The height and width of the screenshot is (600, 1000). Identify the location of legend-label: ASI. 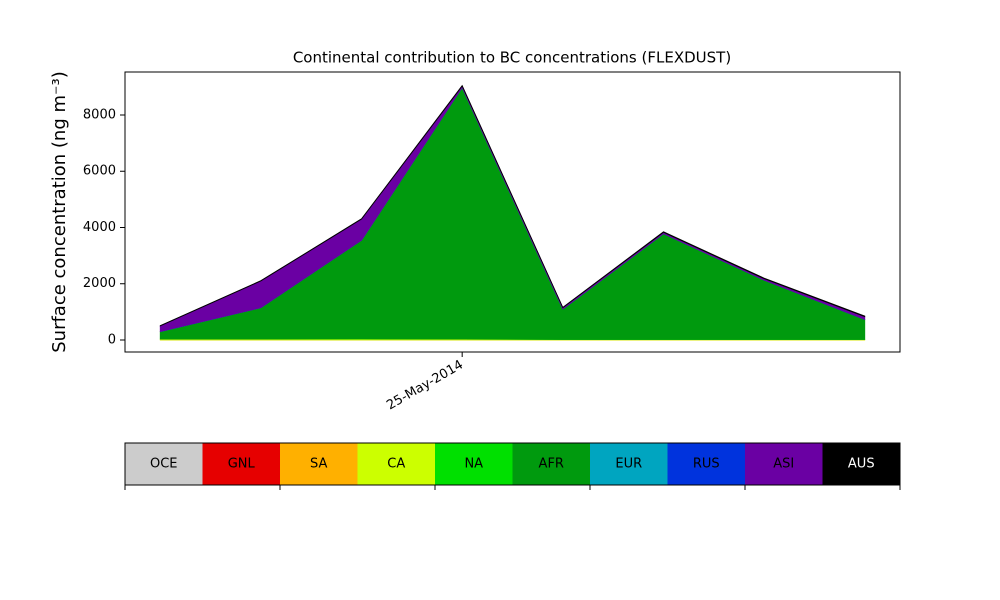
(783, 464).